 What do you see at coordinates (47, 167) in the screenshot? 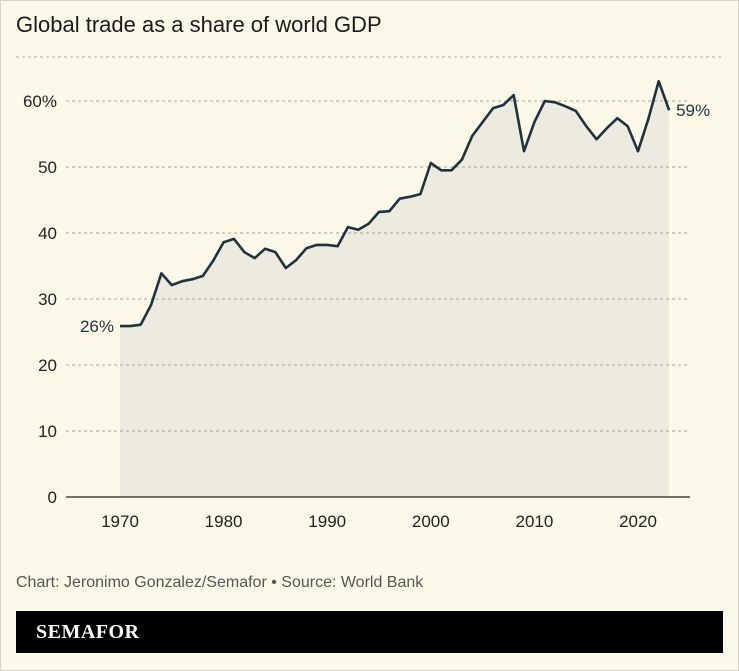
I see `y-tick-label: 50` at bounding box center [47, 167].